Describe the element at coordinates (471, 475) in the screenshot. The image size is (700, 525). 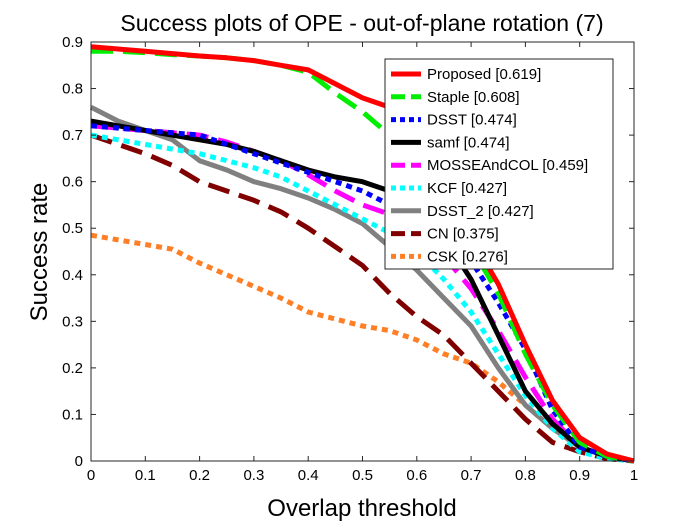
I see `x-tick-label: 0.7` at that location.